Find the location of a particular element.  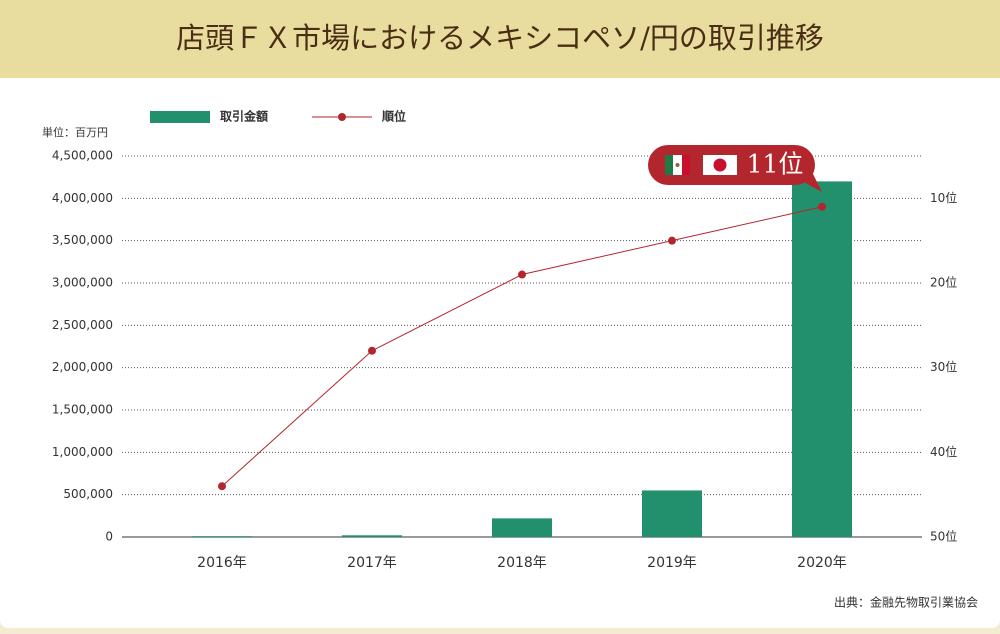

legend-swatch-point is located at coordinates (342, 117).